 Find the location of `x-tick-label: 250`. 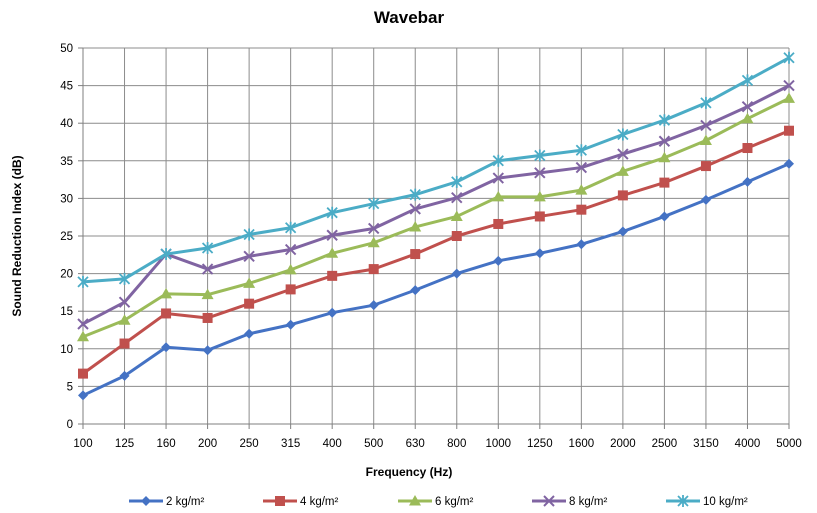

x-tick-label: 250 is located at coordinates (249, 444).